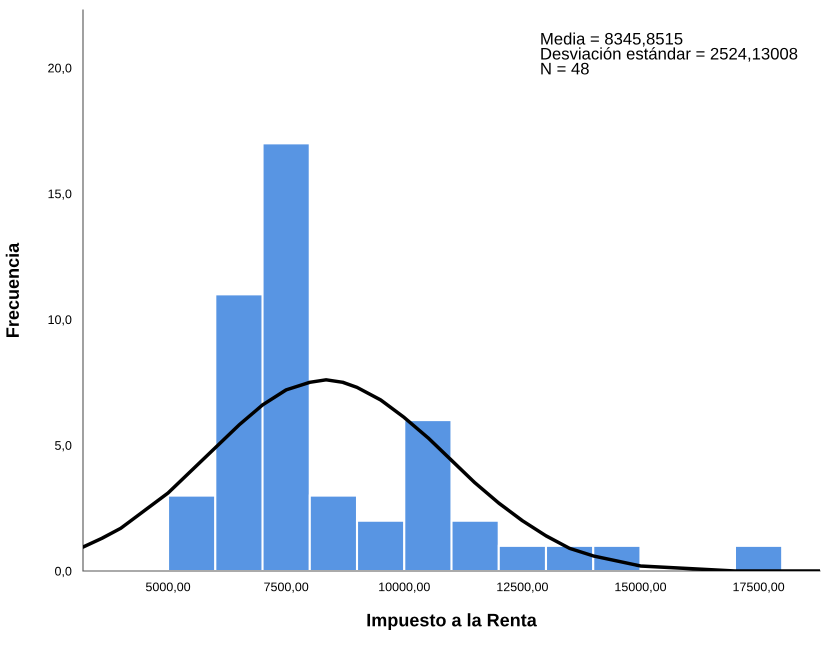 The width and height of the screenshot is (834, 649). What do you see at coordinates (63, 446) in the screenshot?
I see `y-tick-label: 5,0` at bounding box center [63, 446].